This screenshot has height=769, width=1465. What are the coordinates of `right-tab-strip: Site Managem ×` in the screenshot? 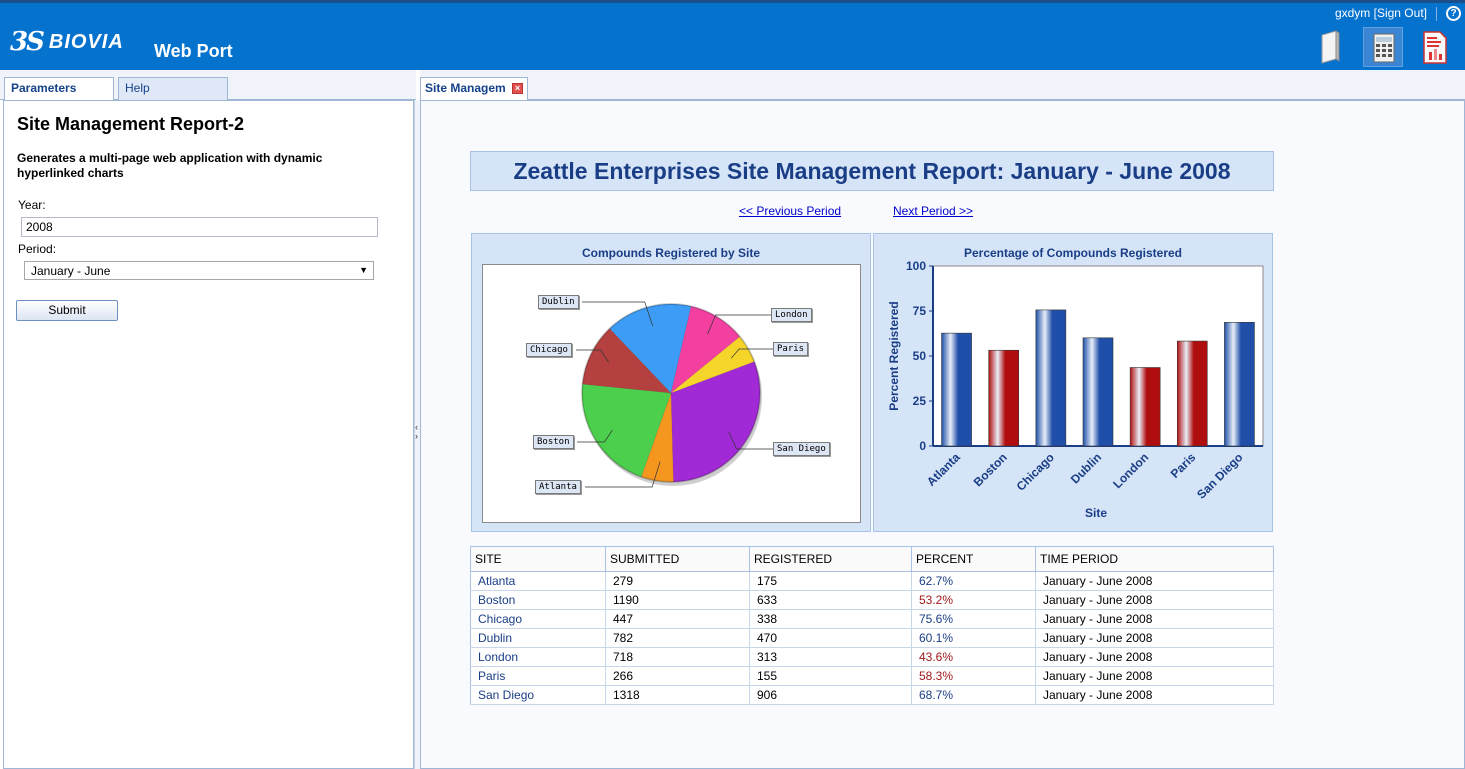 It's located at (942, 85).